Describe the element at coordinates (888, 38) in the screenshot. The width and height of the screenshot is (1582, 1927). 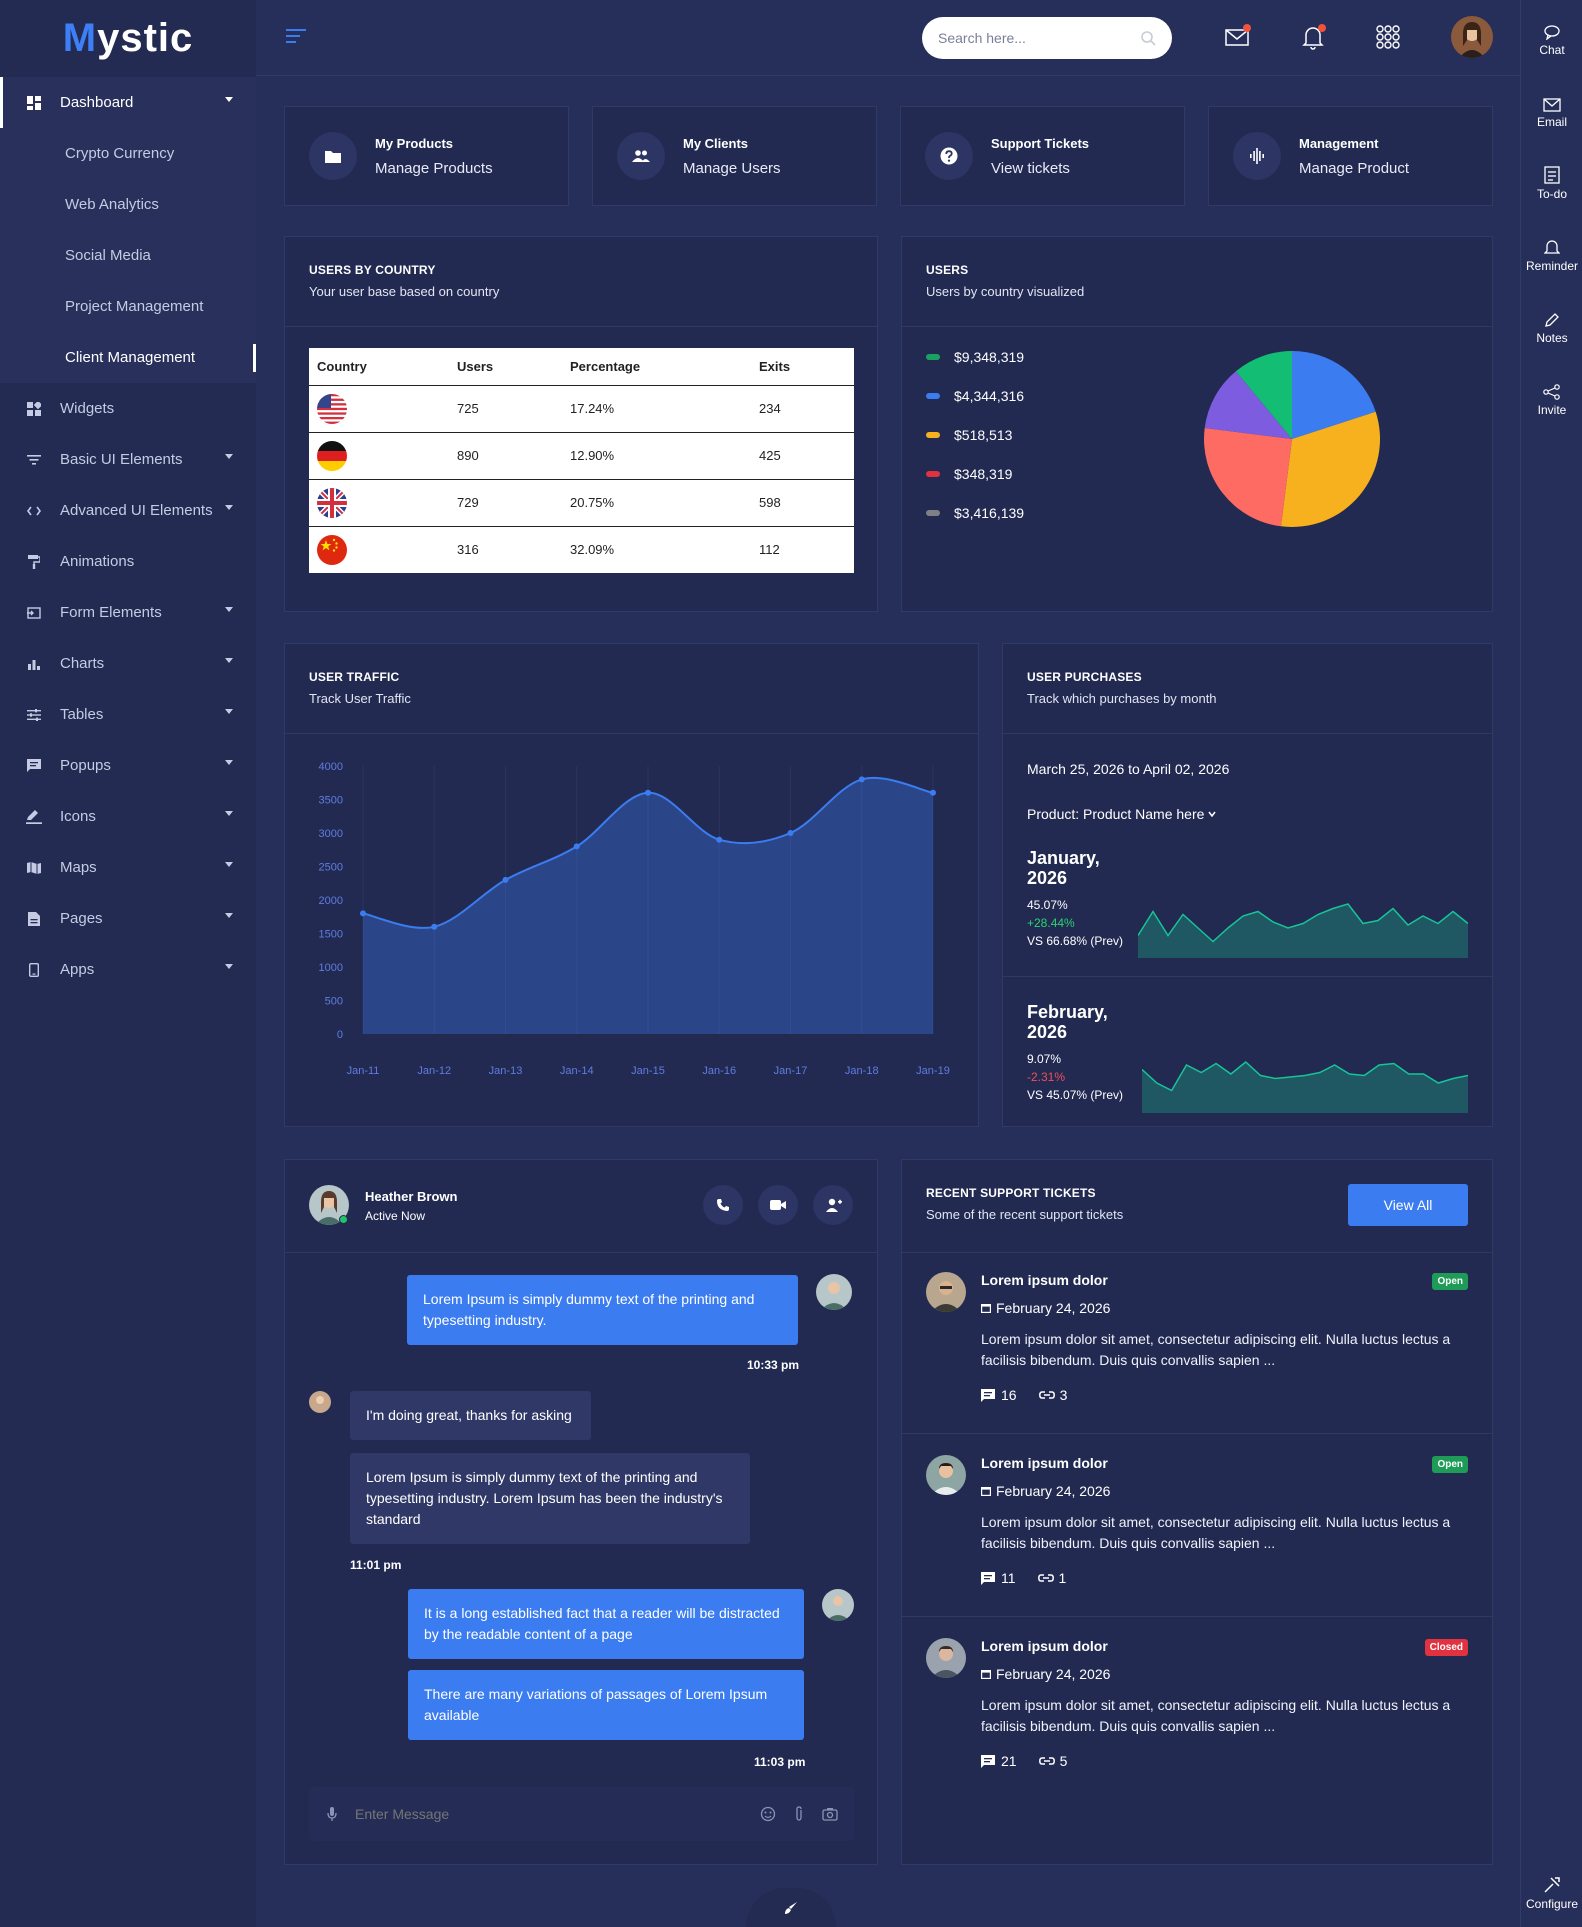
I see `top-header` at that location.